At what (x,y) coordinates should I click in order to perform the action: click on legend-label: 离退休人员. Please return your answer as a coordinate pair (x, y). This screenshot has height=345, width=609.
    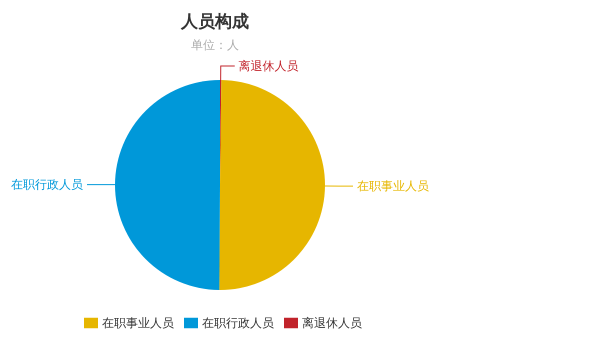
    Looking at the image, I should click on (332, 323).